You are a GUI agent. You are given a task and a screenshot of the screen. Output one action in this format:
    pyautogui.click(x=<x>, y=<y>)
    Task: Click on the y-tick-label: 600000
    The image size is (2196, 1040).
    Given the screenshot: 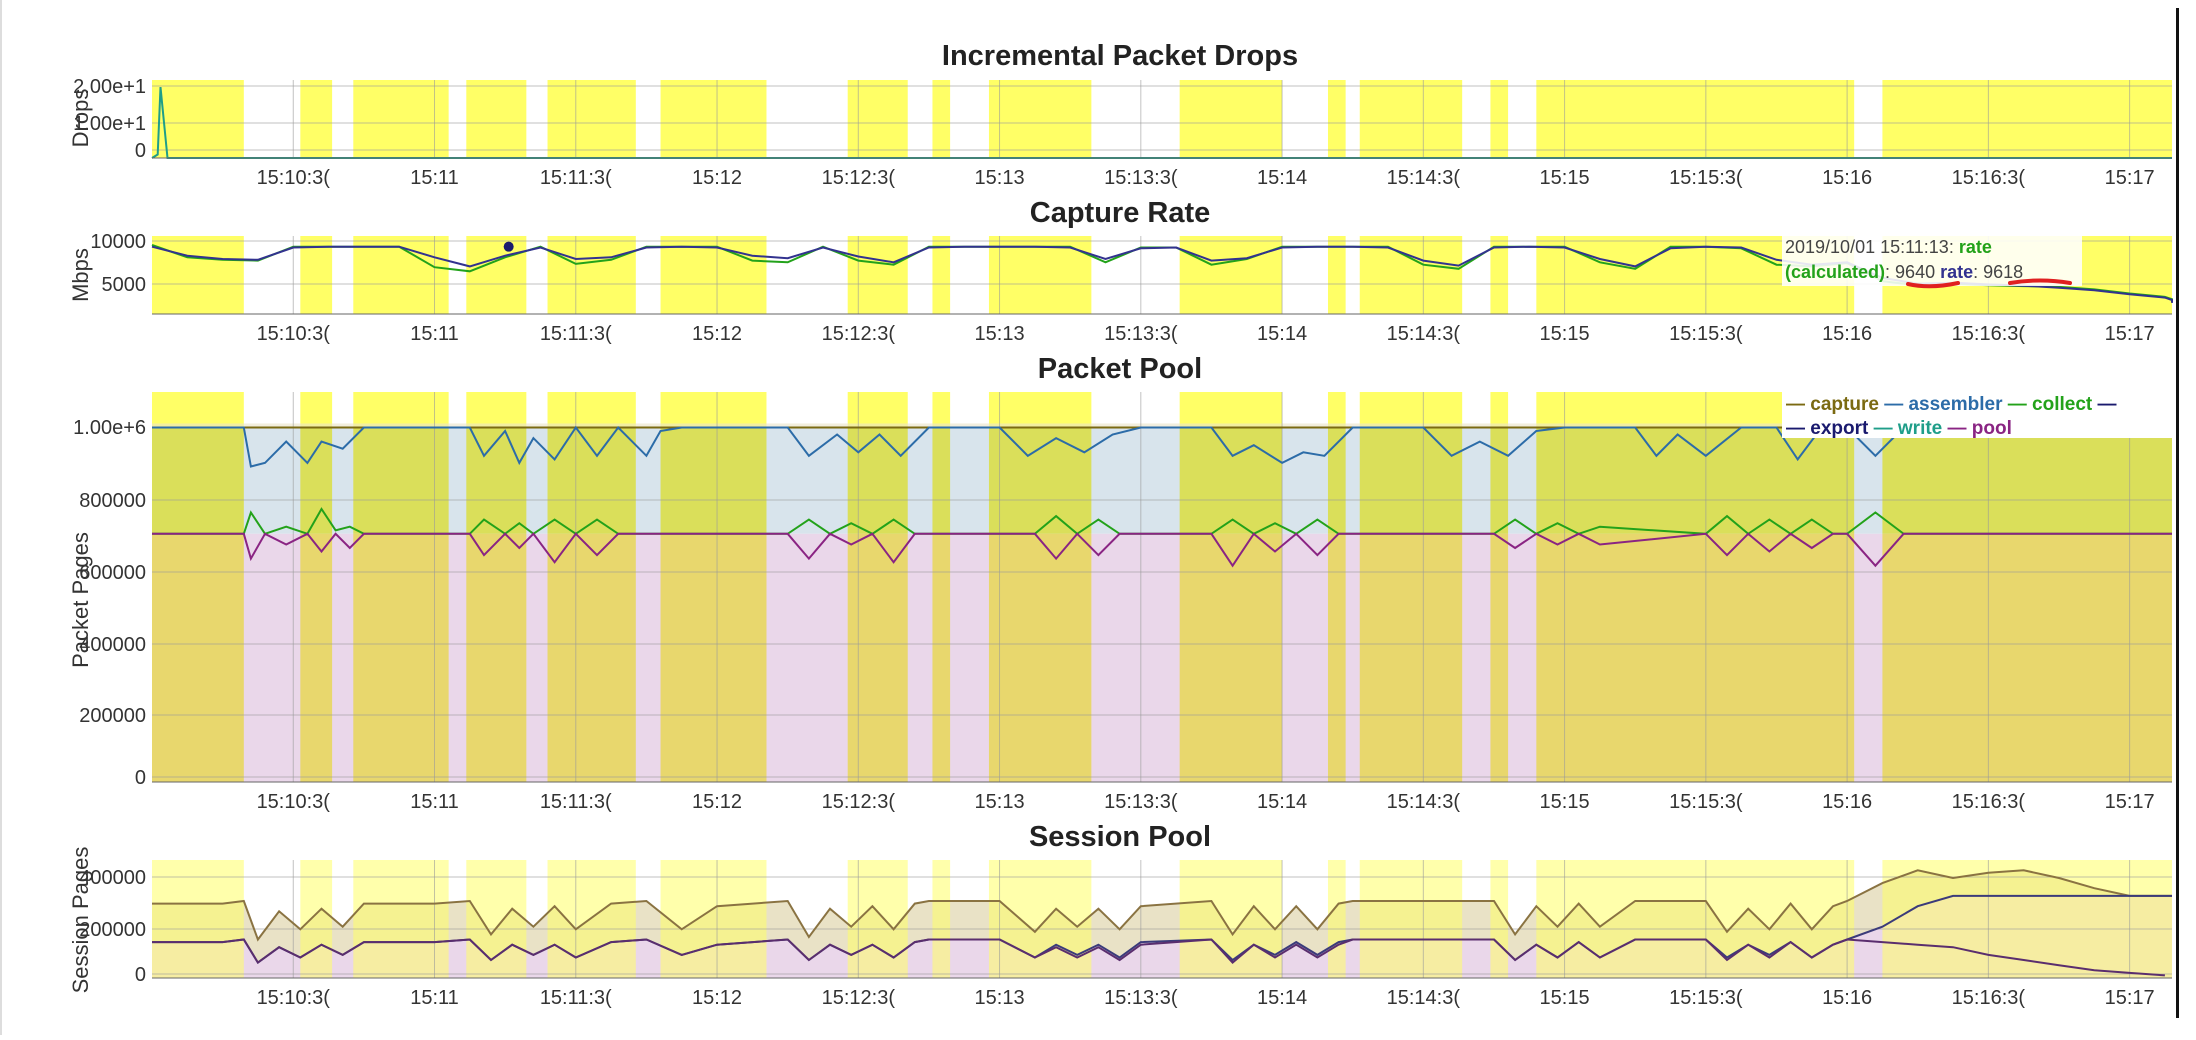 What is the action you would take?
    pyautogui.click(x=112, y=573)
    